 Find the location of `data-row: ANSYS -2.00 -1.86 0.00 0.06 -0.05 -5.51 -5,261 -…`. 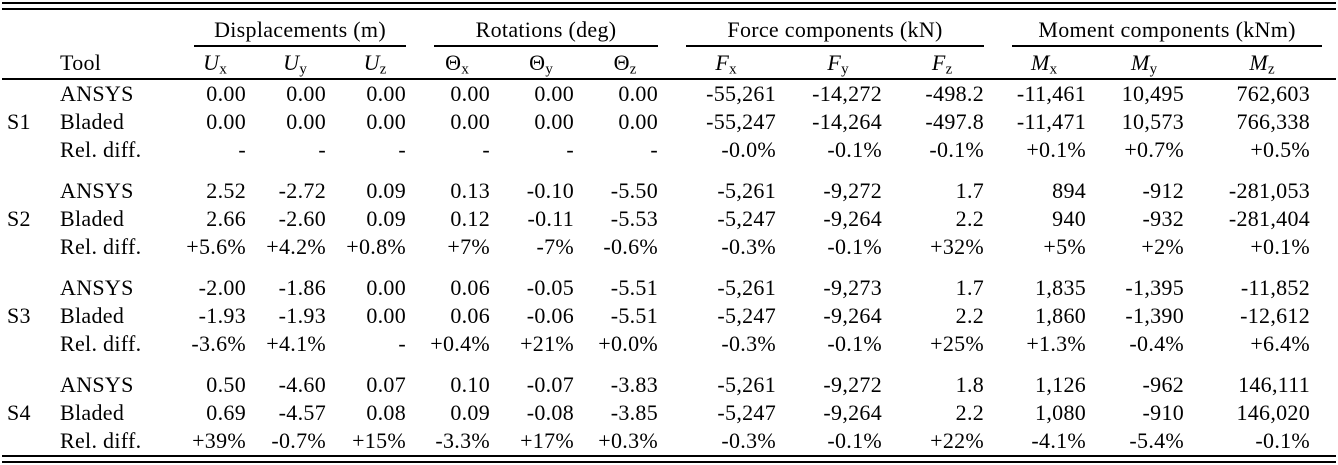

data-row: ANSYS -2.00 -1.86 0.00 0.06 -0.05 -5.51 -5,261 -… is located at coordinates (669, 288).